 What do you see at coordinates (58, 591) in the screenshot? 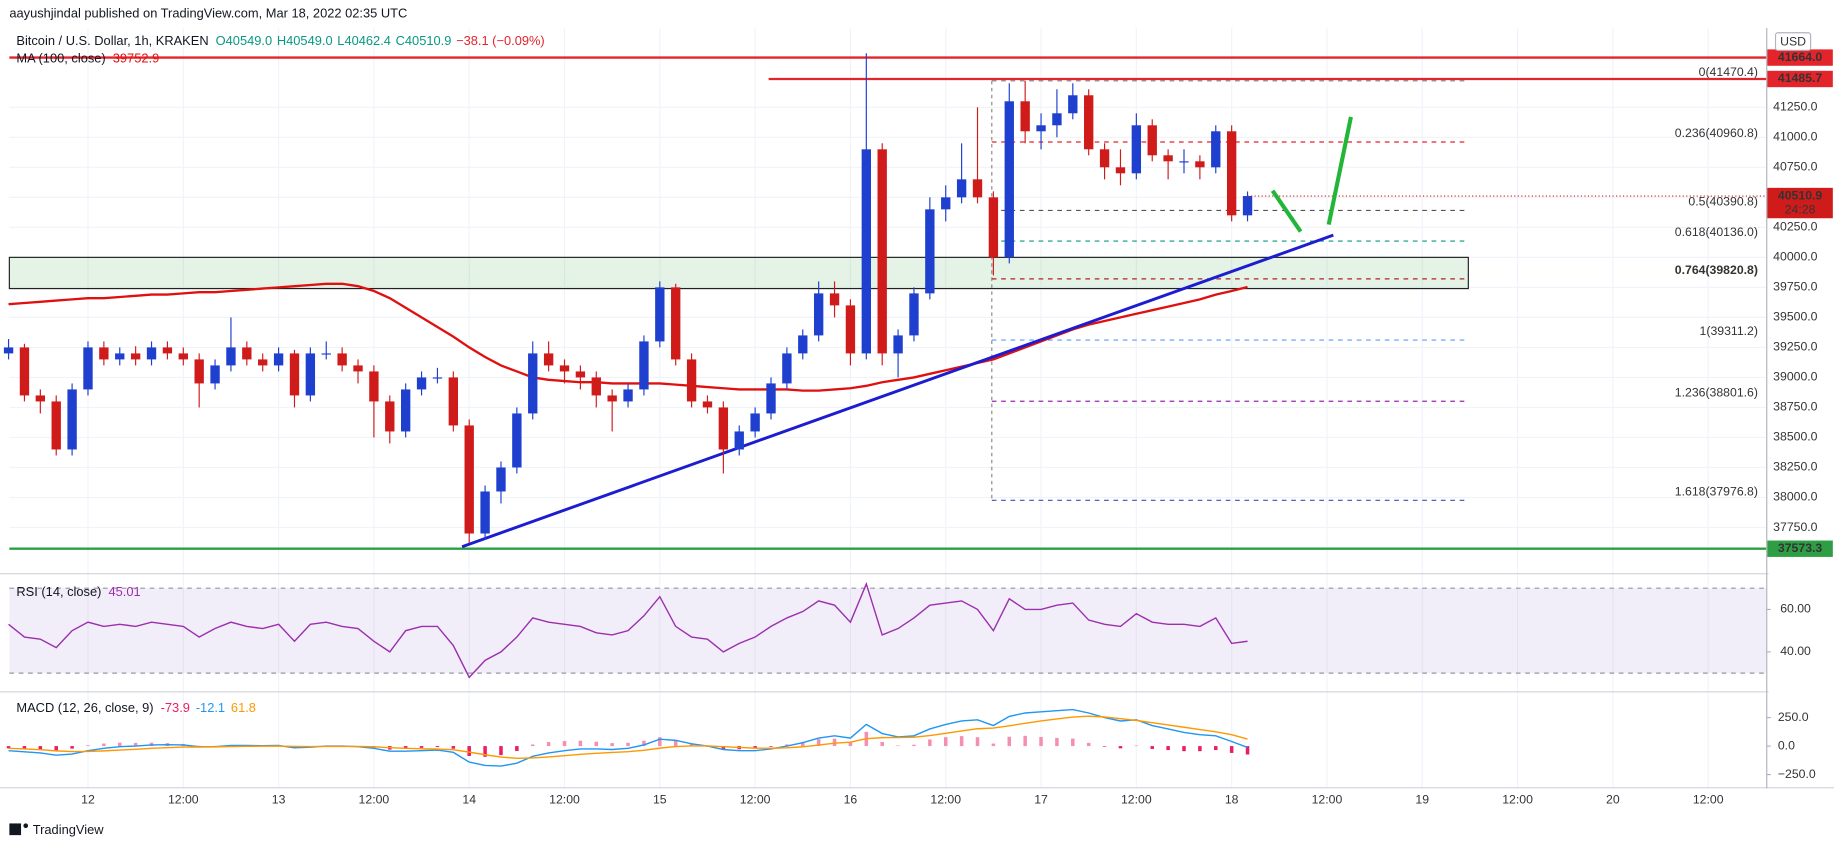
I see `rsi-name: RSI (14, close)` at bounding box center [58, 591].